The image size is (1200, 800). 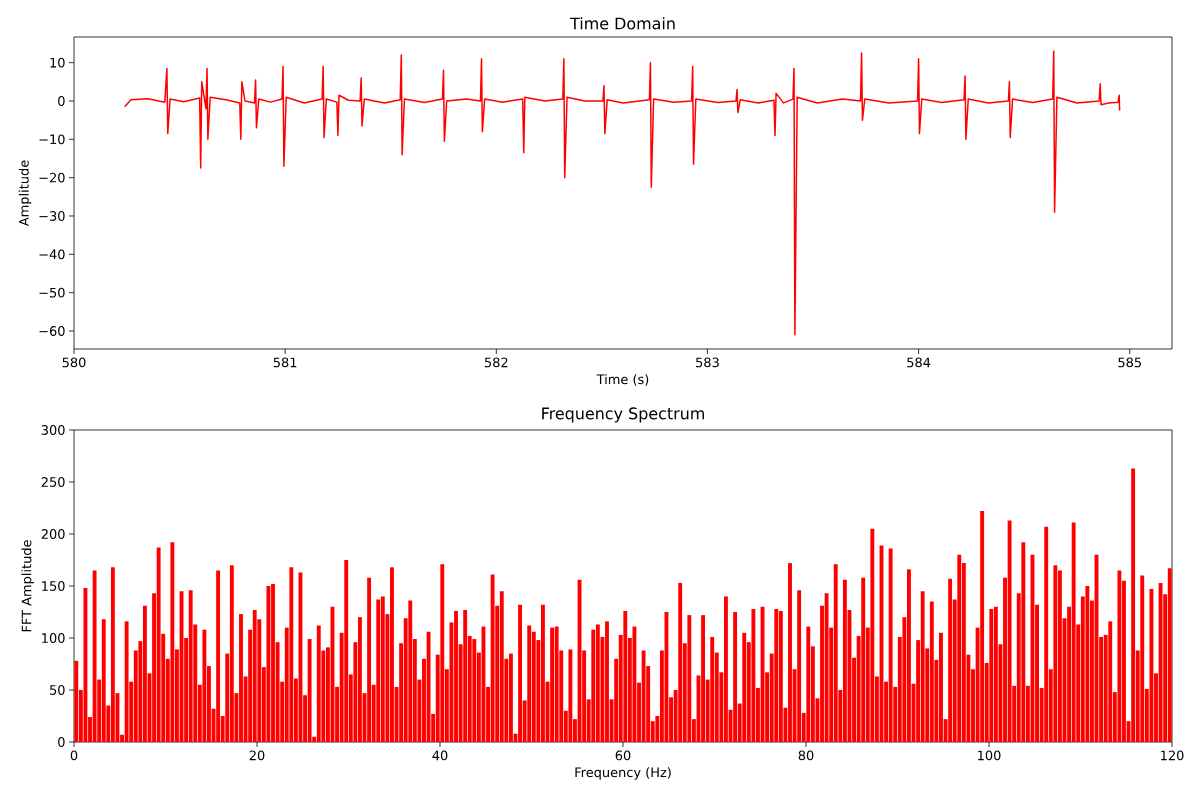 What do you see at coordinates (623, 755) in the screenshot?
I see `x-tick-label: 60` at bounding box center [623, 755].